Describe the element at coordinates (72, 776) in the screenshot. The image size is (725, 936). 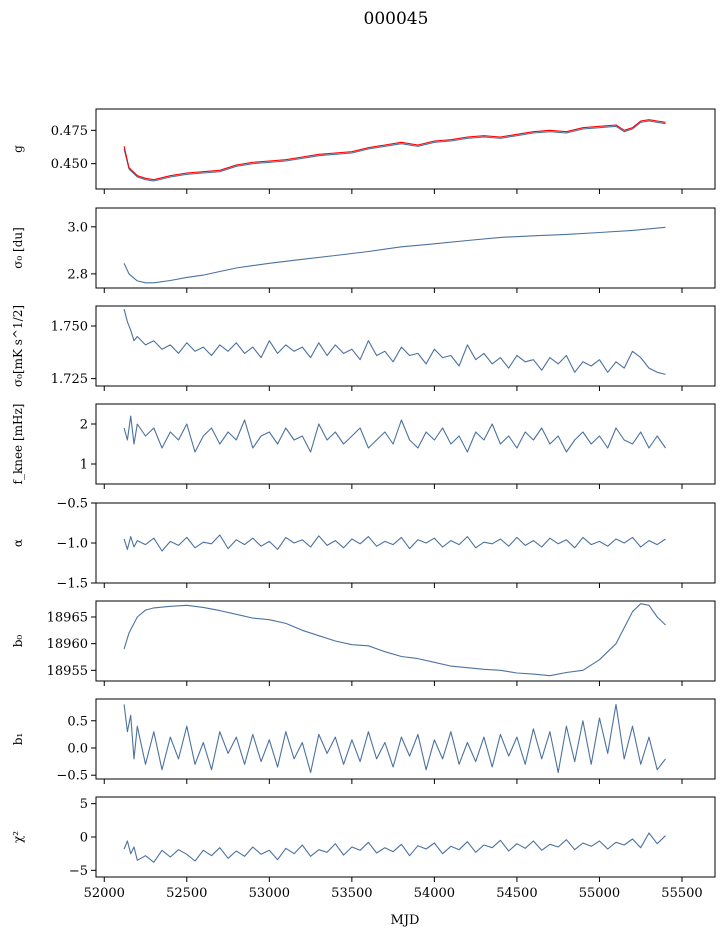
I see `y-tick-label-6-0: −0.5` at that location.